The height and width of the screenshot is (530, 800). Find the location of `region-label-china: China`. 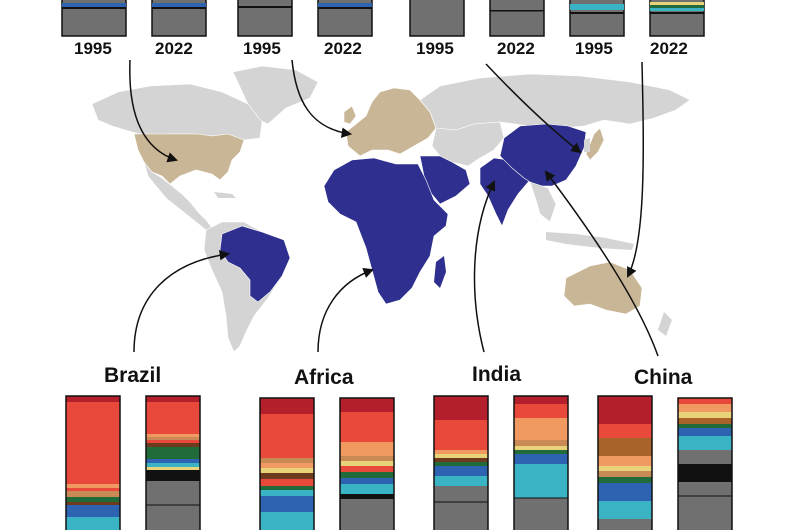

region-label-china: China is located at coordinates (663, 377).